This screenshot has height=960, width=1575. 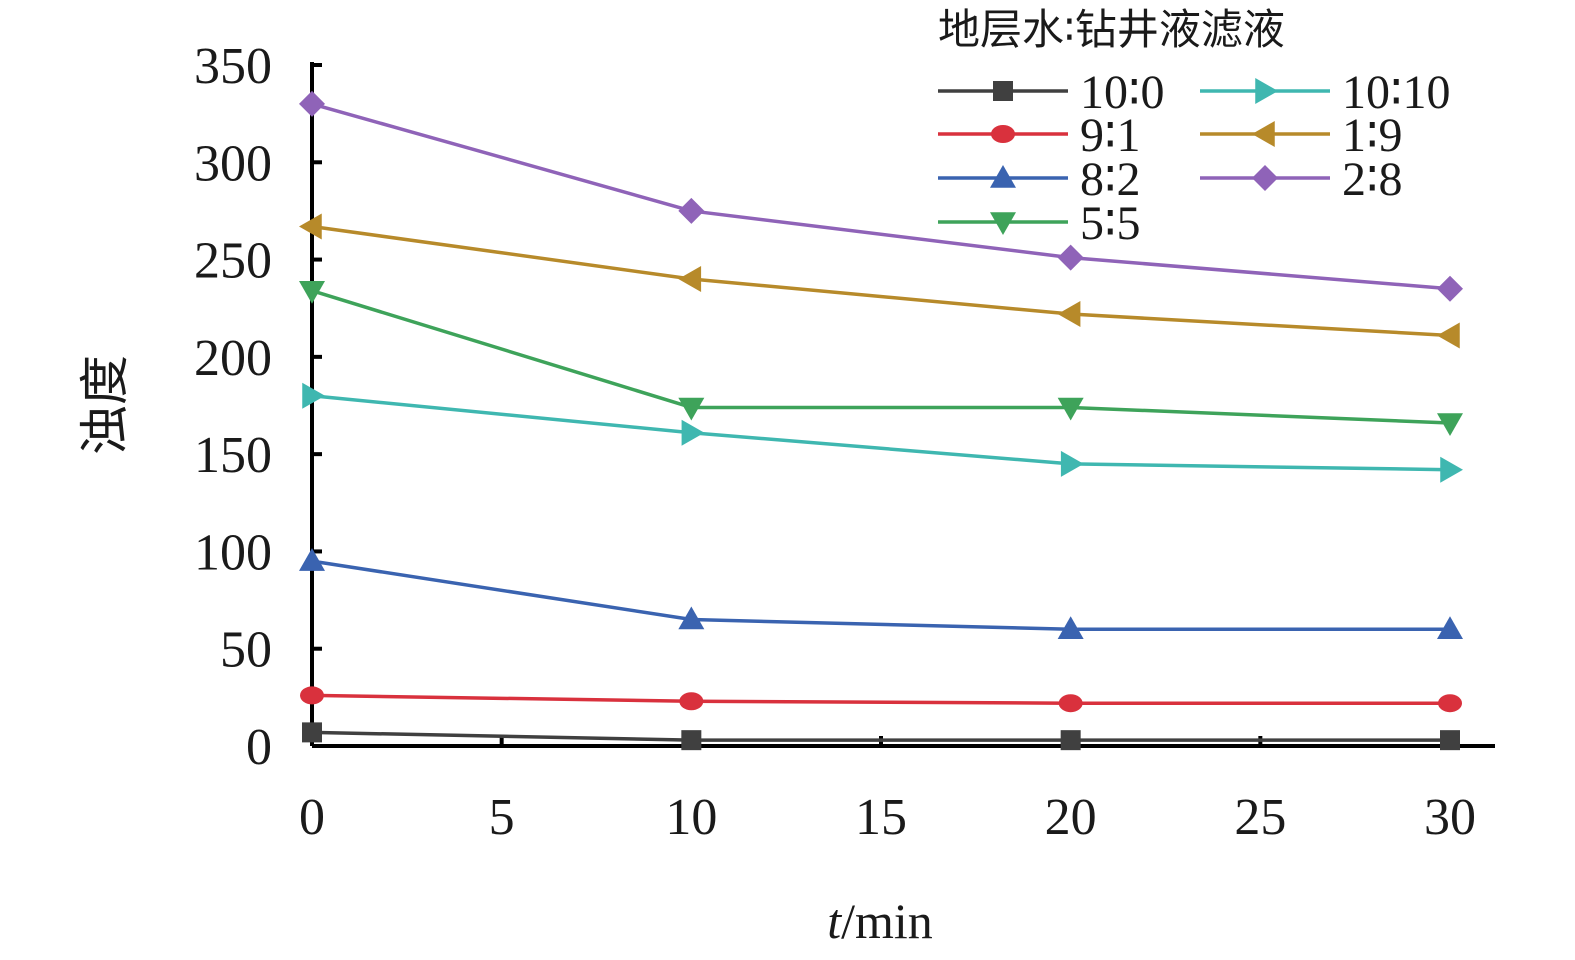 What do you see at coordinates (1110, 179) in the screenshot?
I see `legend-label: 8∶2` at bounding box center [1110, 179].